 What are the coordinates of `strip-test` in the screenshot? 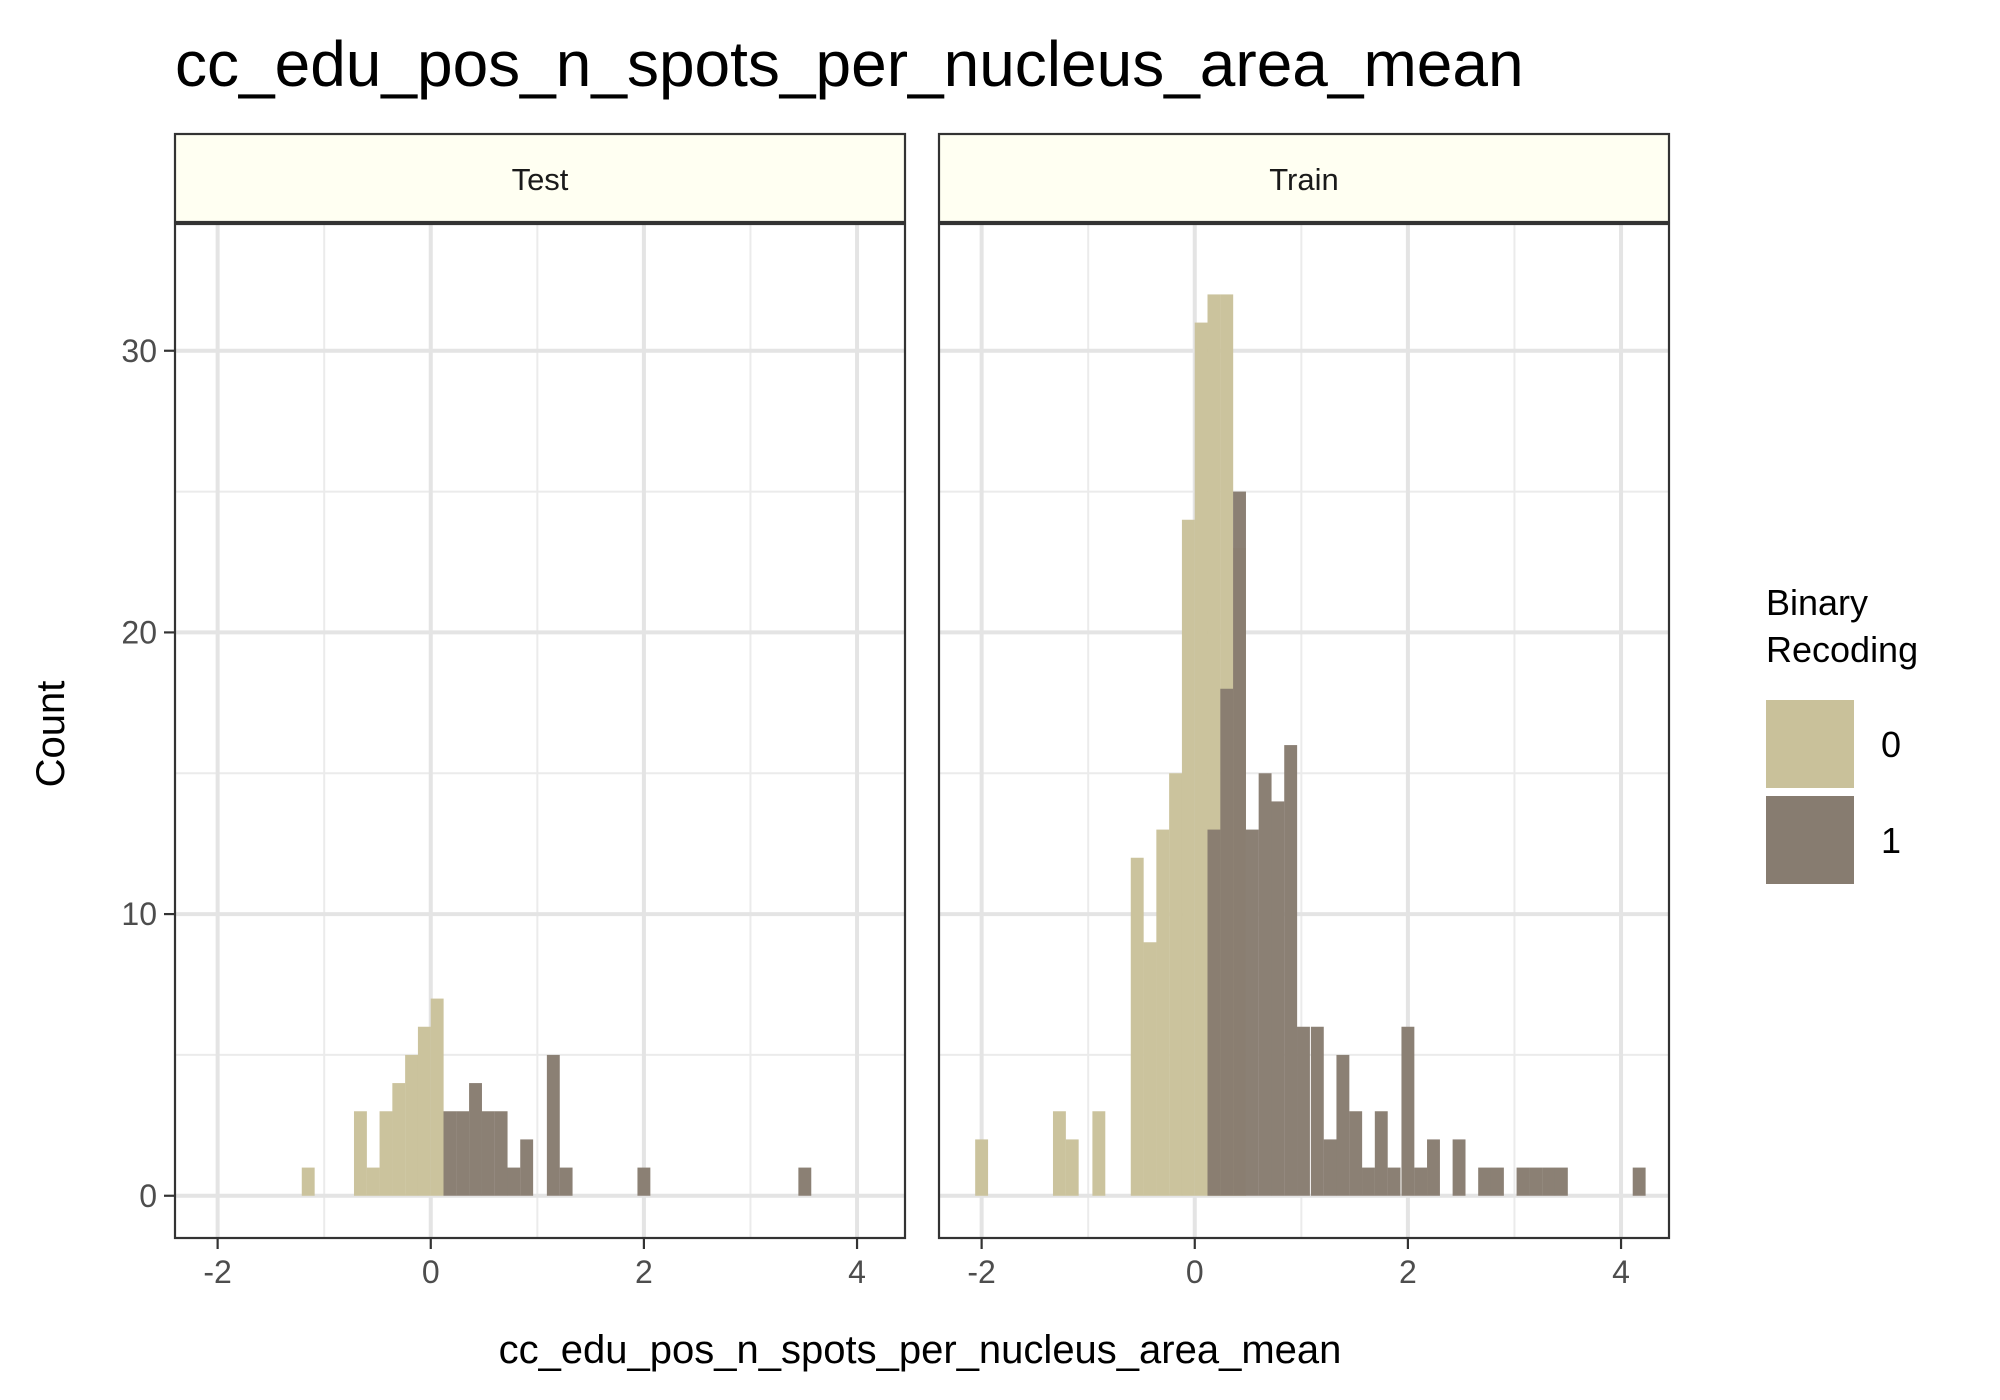 It's located at (540, 178).